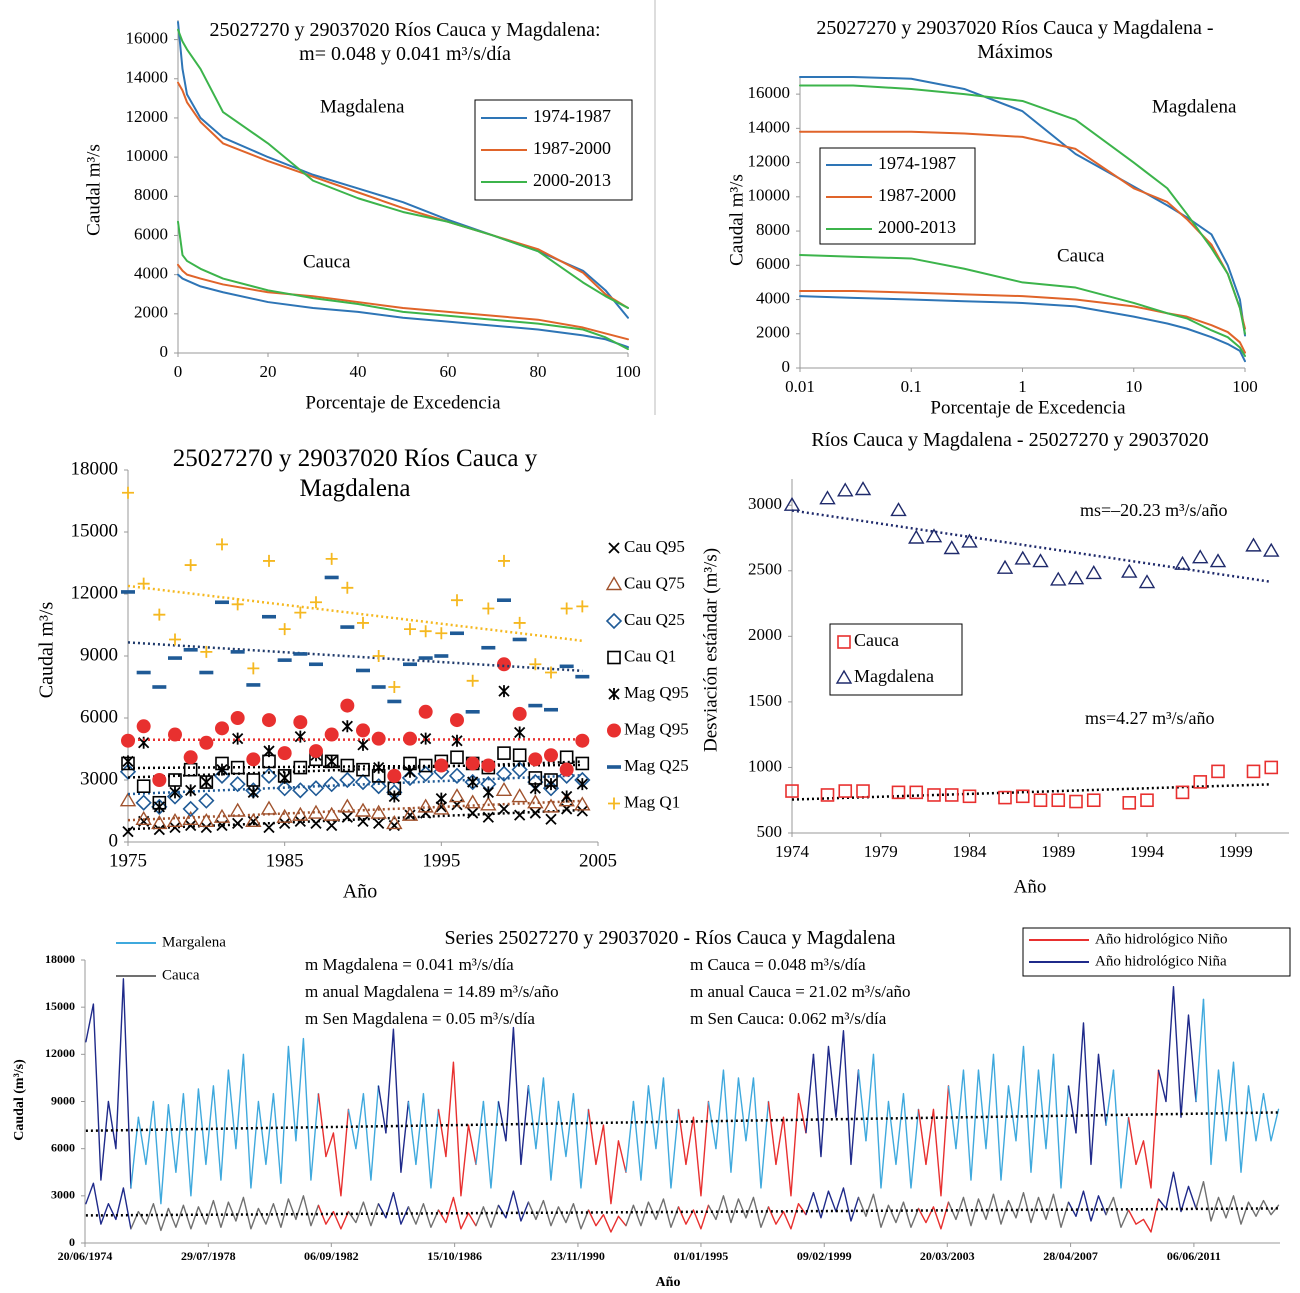 The height and width of the screenshot is (1293, 1300). What do you see at coordinates (194, 942) in the screenshot?
I see `legend-label: Margalena` at bounding box center [194, 942].